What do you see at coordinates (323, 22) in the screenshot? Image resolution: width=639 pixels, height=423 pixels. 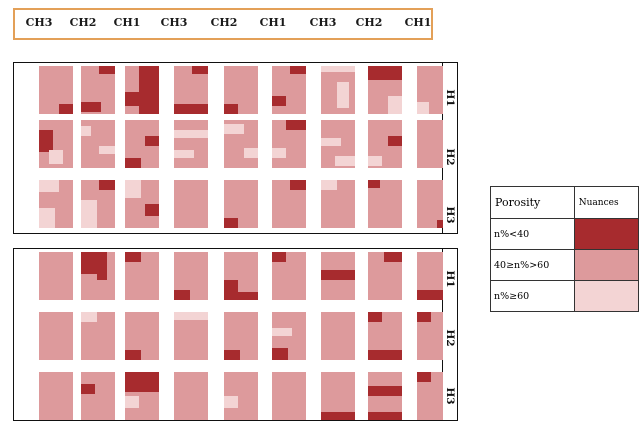 I see `column-label-7: CH3` at bounding box center [323, 22].